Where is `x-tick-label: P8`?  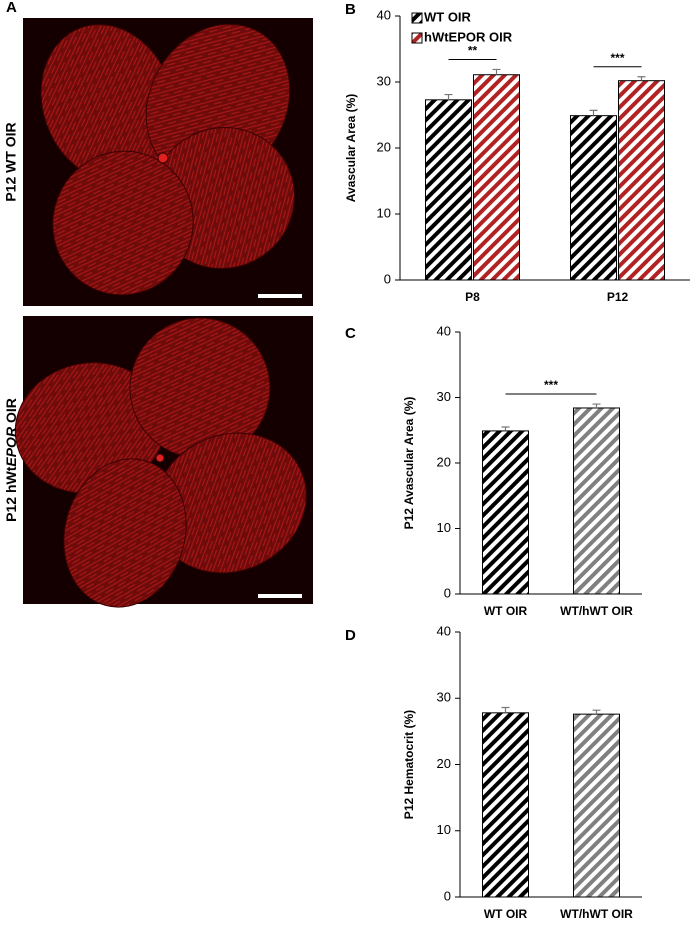
x-tick-label: P8 is located at coordinates (472, 297).